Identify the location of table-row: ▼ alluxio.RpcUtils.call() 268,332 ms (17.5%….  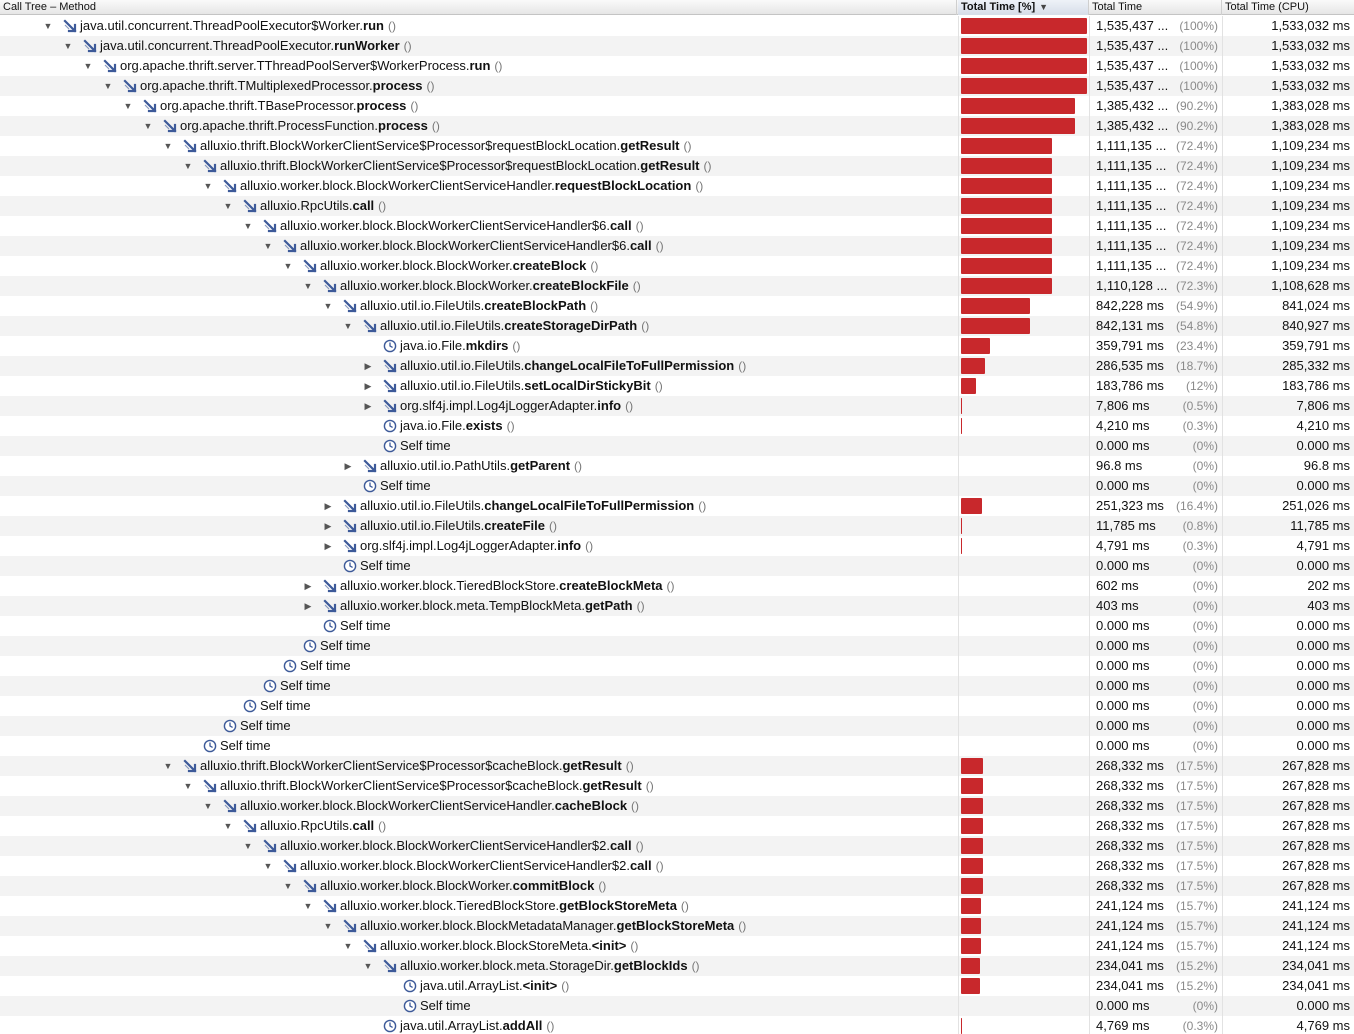
(677, 826).